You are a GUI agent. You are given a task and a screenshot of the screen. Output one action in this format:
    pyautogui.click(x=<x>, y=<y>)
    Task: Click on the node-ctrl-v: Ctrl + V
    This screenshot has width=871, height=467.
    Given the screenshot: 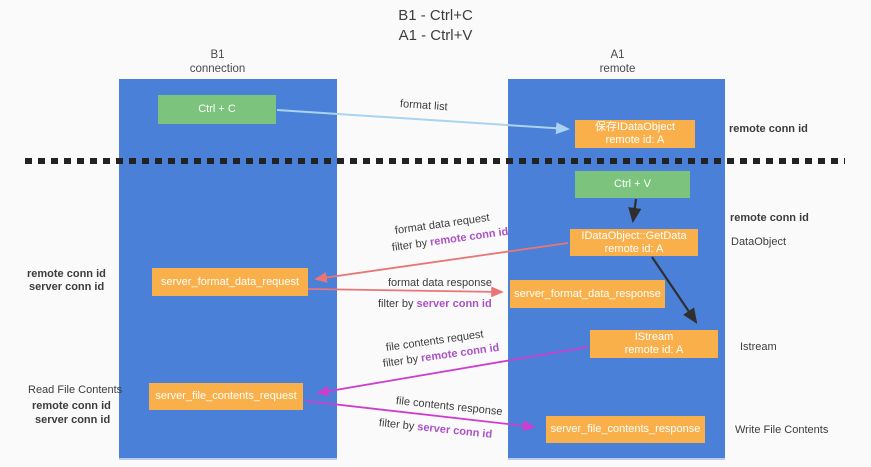 What is the action you would take?
    pyautogui.click(x=632, y=184)
    